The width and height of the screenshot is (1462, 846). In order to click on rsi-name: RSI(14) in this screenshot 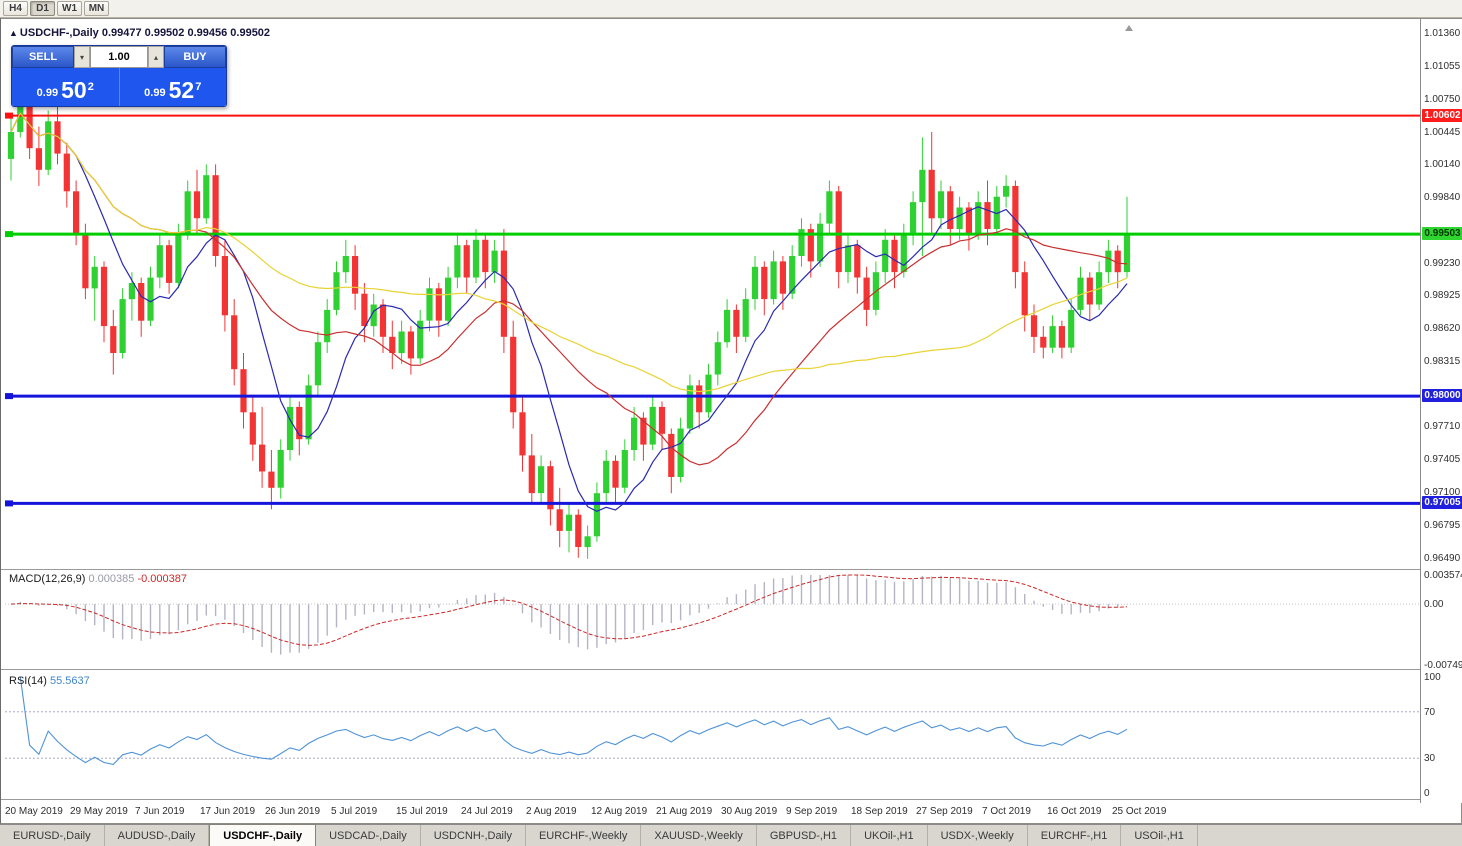, I will do `click(28, 681)`.